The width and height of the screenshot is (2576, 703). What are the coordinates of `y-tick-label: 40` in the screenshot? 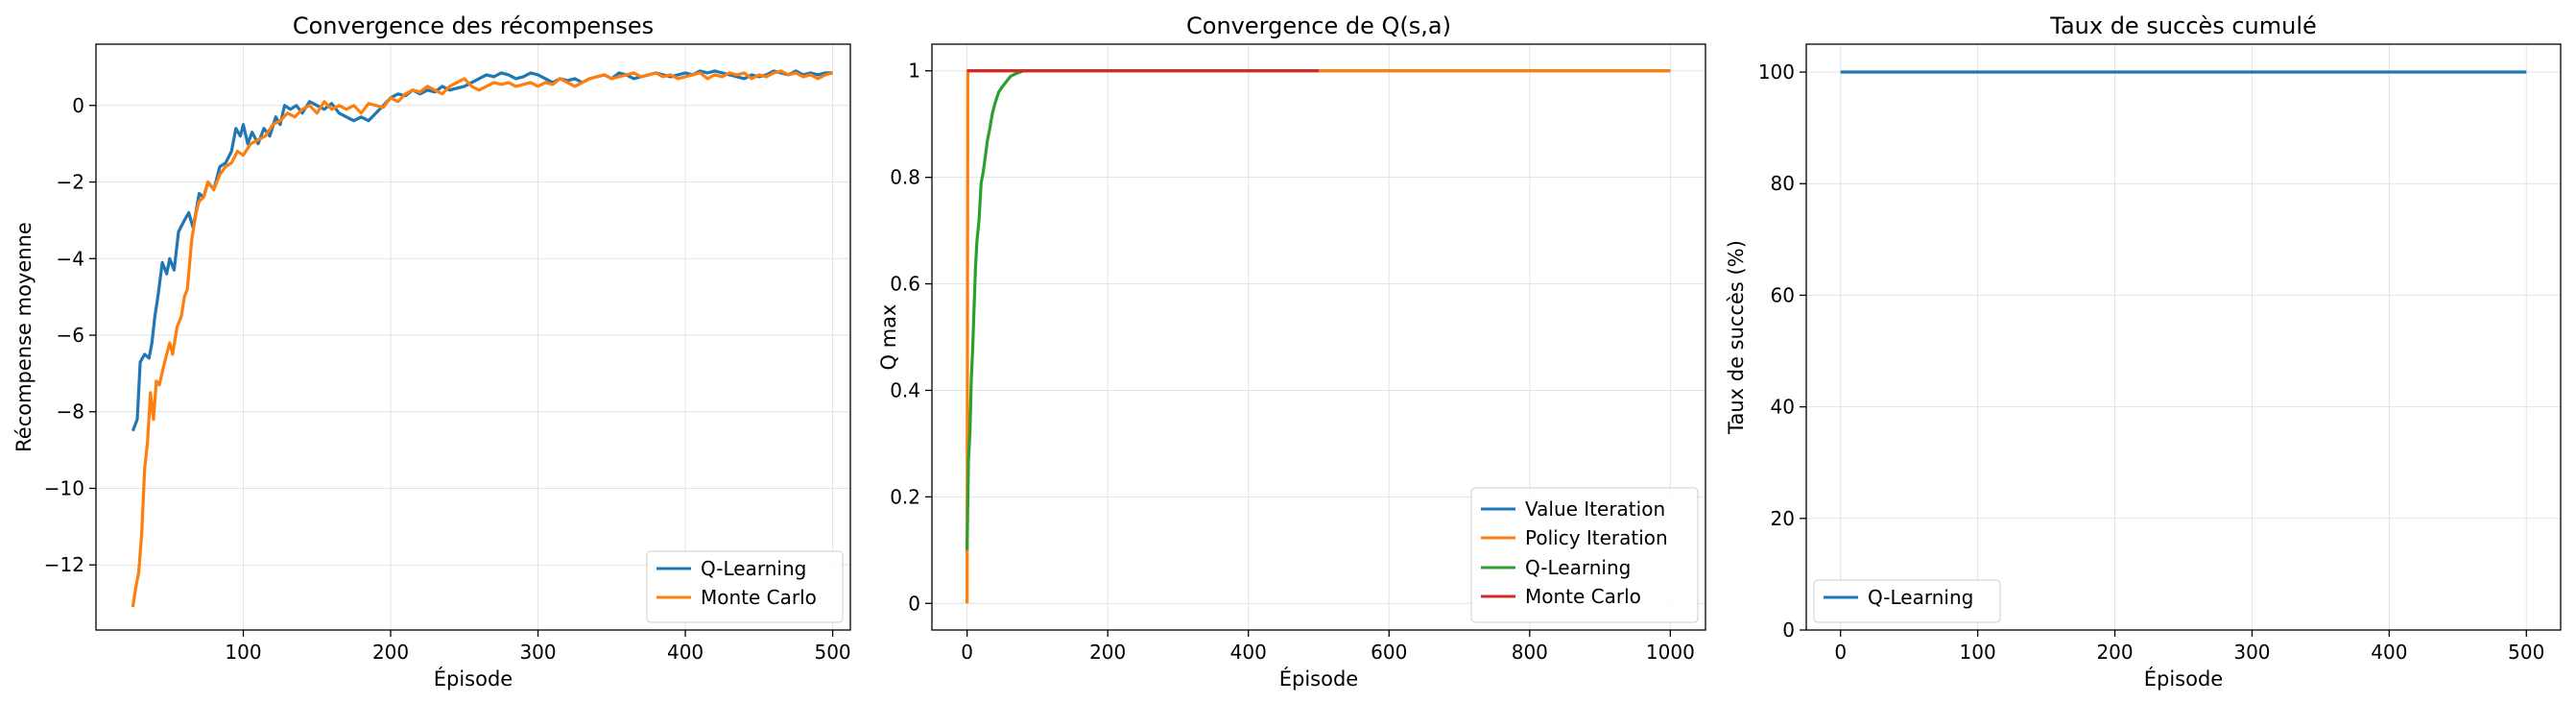 It's located at (1783, 407).